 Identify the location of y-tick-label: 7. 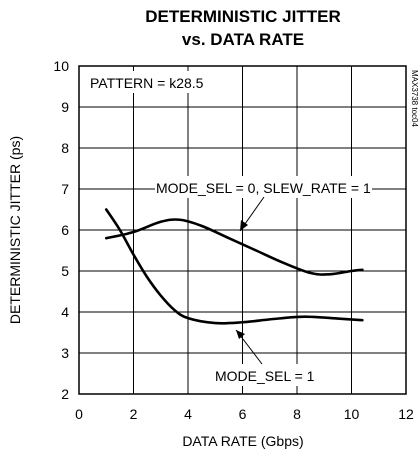
(65, 189).